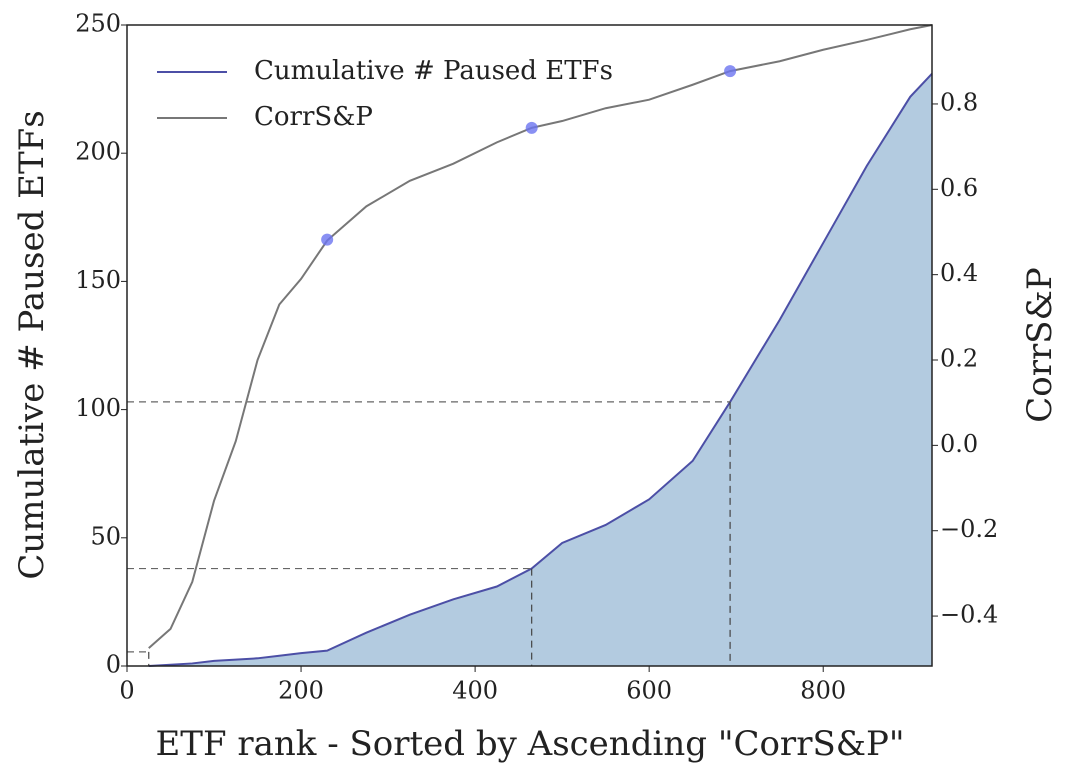 The width and height of the screenshot is (1065, 768). Describe the element at coordinates (105, 536) in the screenshot. I see `y-tick-label: 50` at that location.